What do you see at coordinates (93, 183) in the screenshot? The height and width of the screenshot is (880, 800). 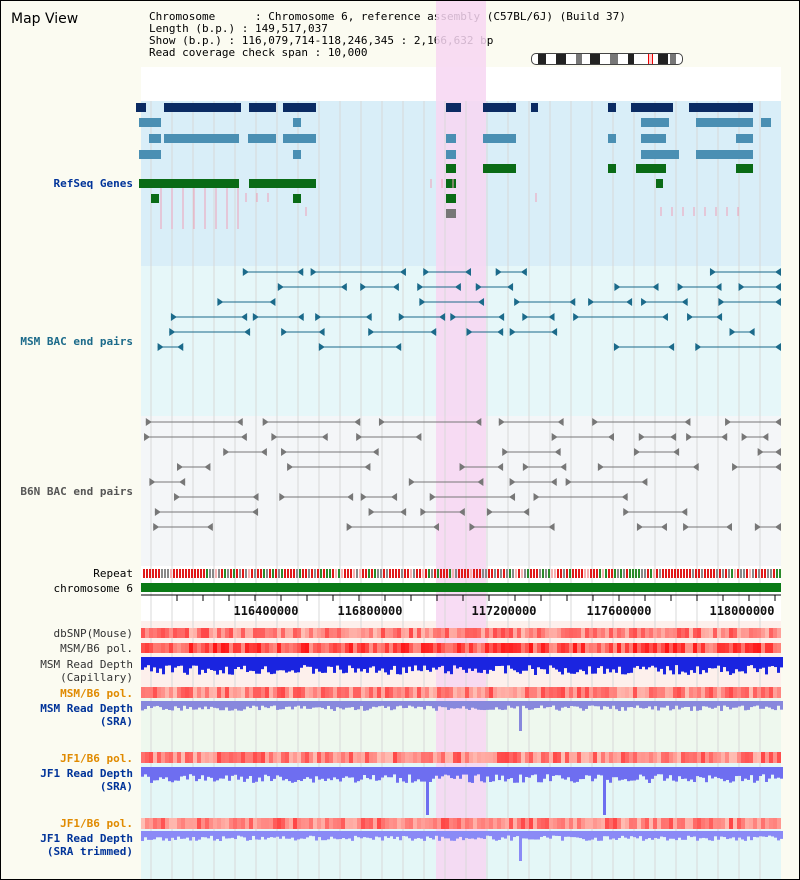 I see `track-label-refseq: RefSeq Genes` at bounding box center [93, 183].